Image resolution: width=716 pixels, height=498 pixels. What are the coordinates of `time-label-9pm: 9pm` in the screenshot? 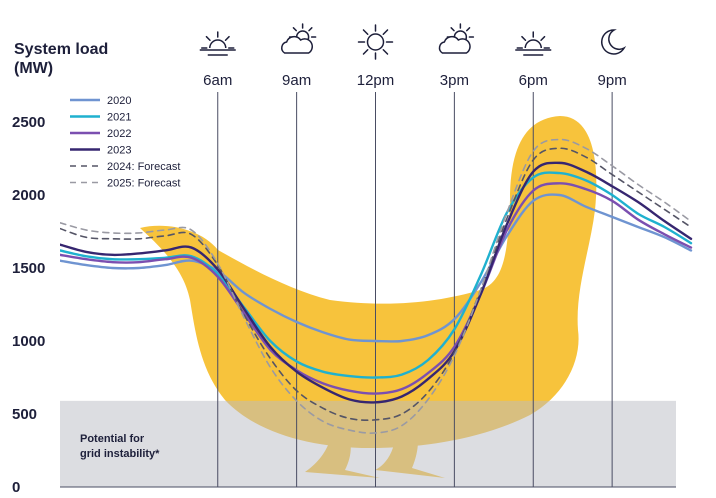 It's located at (612, 80).